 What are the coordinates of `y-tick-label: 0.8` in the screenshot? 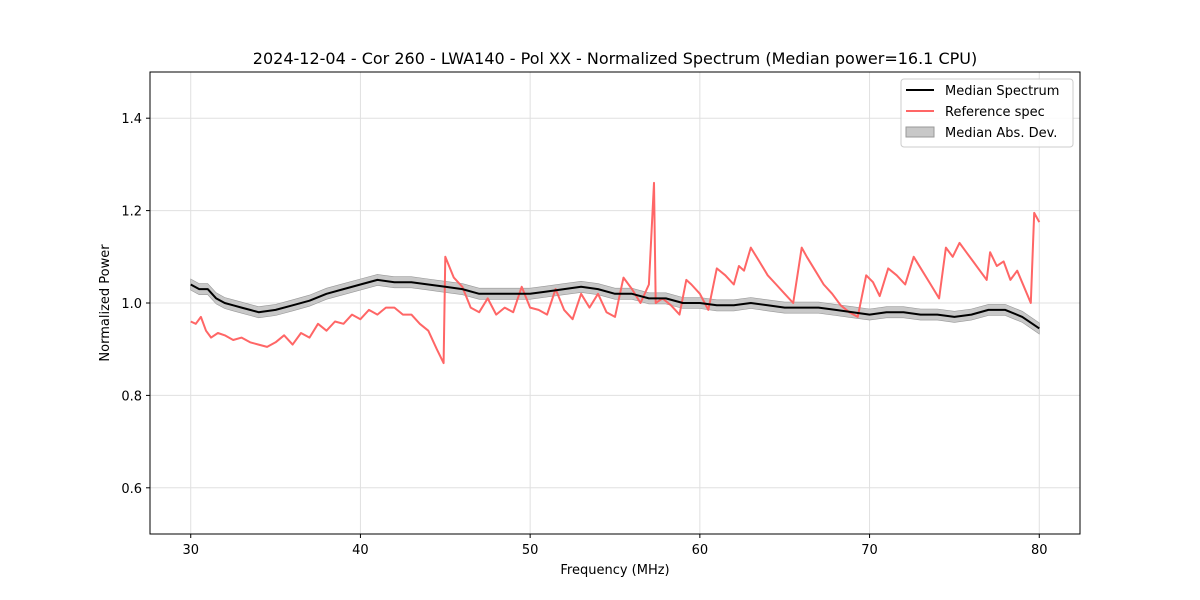 It's located at (131, 396).